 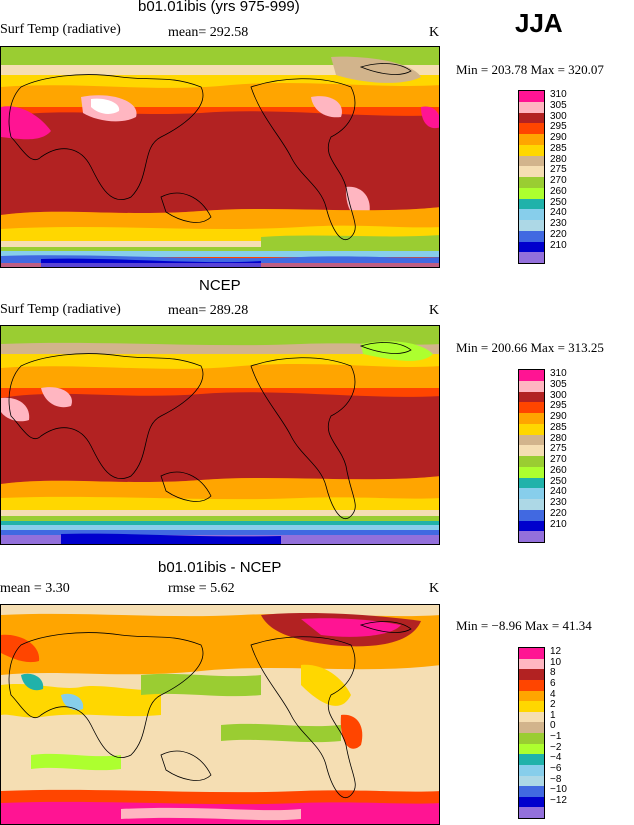 What do you see at coordinates (539, 23) in the screenshot?
I see `season-label: JJA` at bounding box center [539, 23].